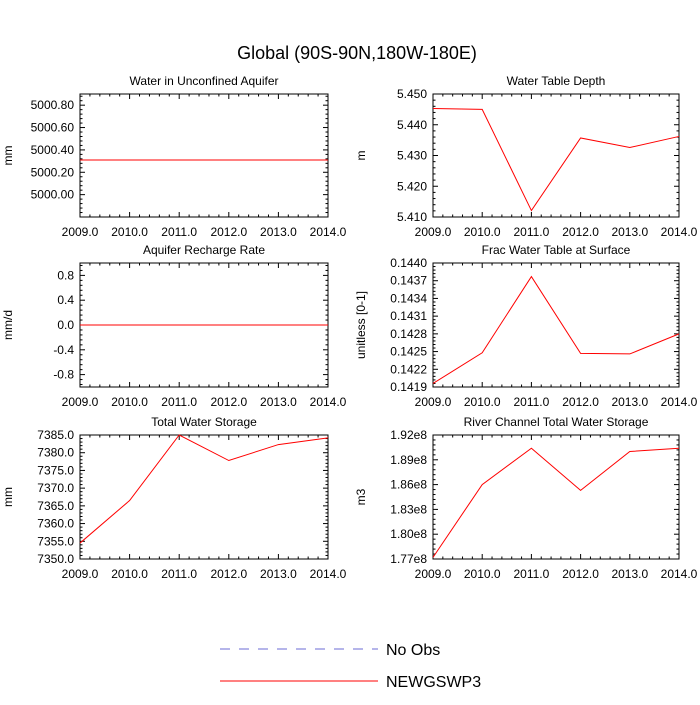  What do you see at coordinates (204, 250) in the screenshot?
I see `panel-title: Aquifer Recharge Rate` at bounding box center [204, 250].